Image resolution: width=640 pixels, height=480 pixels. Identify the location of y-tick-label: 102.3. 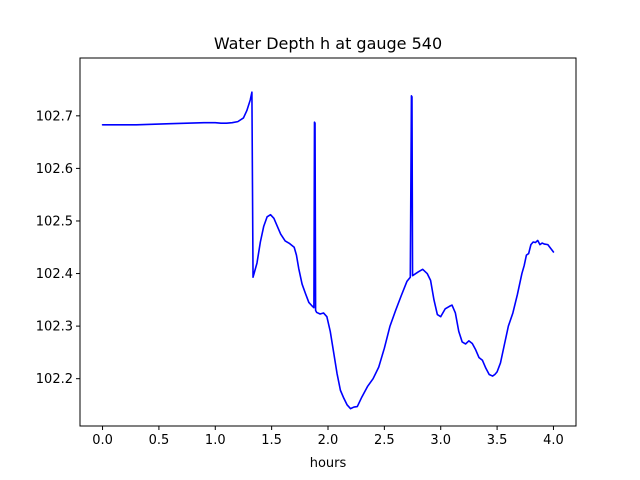
(54, 327).